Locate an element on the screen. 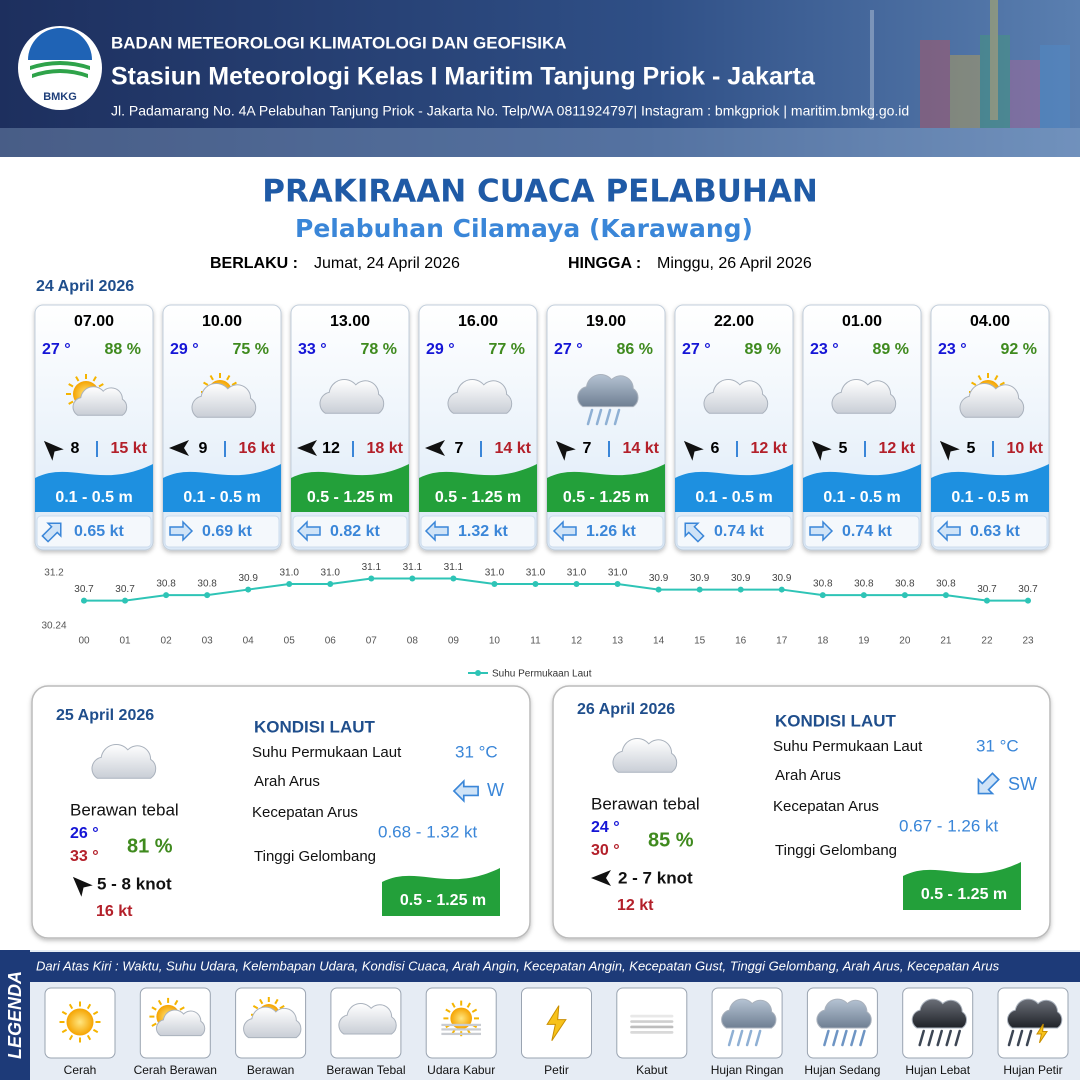  temp-min: 26 ° is located at coordinates (84, 833).